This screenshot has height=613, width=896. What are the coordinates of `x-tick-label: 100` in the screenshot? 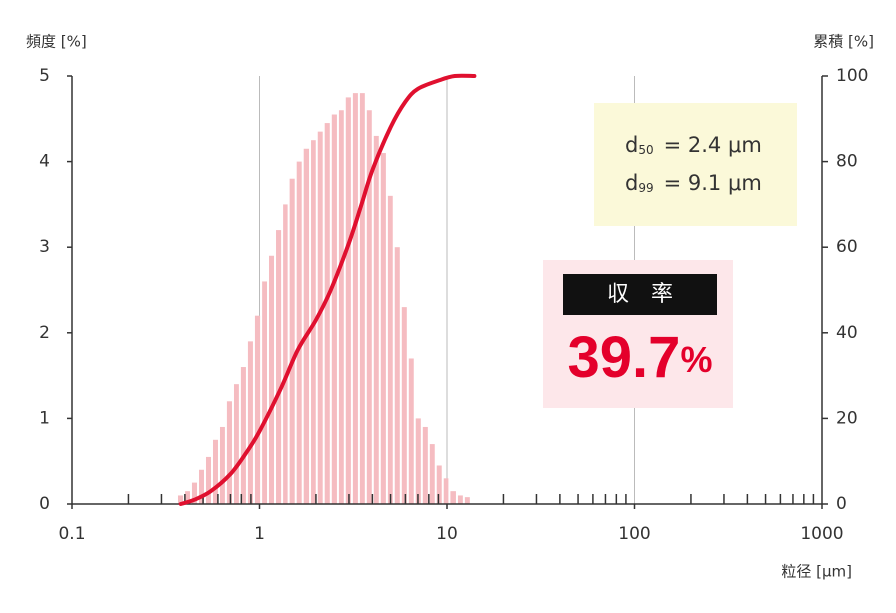 It's located at (634, 534).